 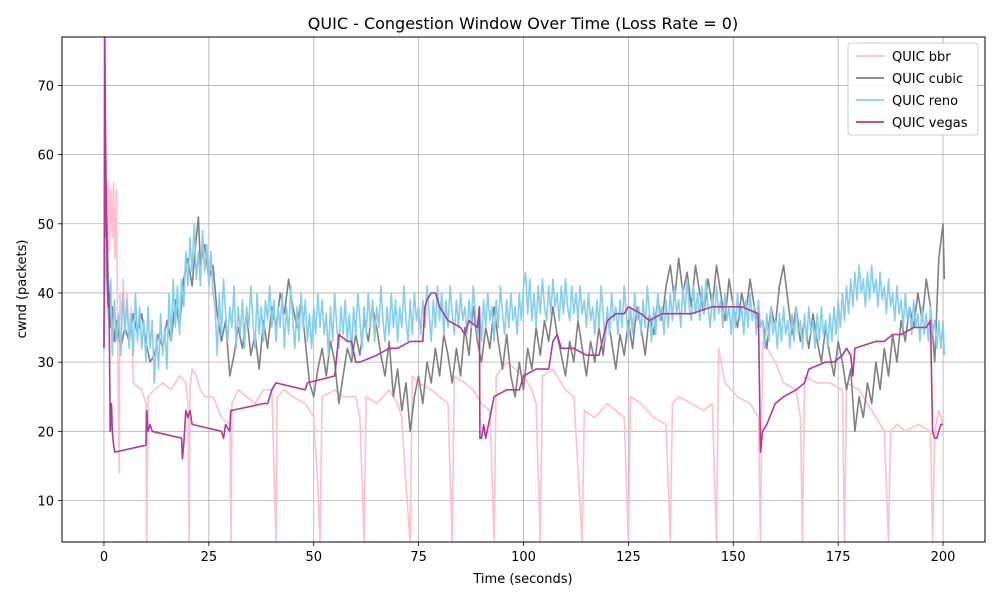 I want to click on y-tick-label: 20, so click(x=45, y=432).